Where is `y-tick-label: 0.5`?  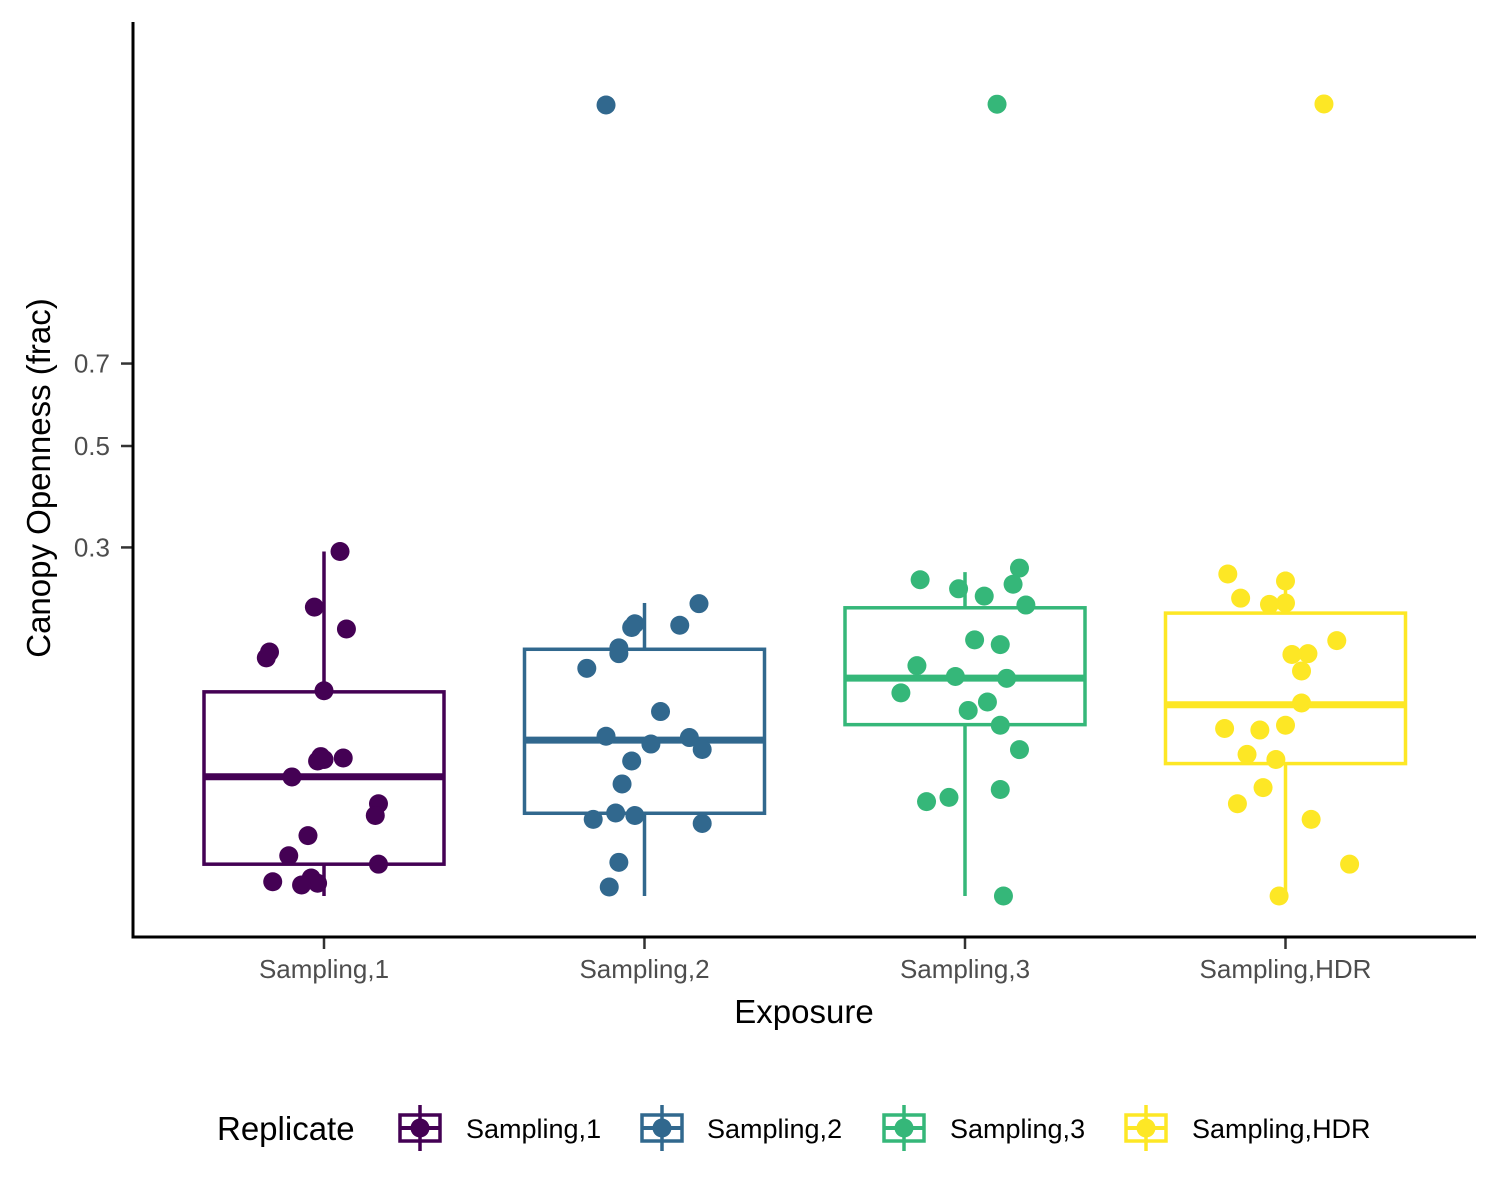 y-tick-label: 0.5 is located at coordinates (92, 446).